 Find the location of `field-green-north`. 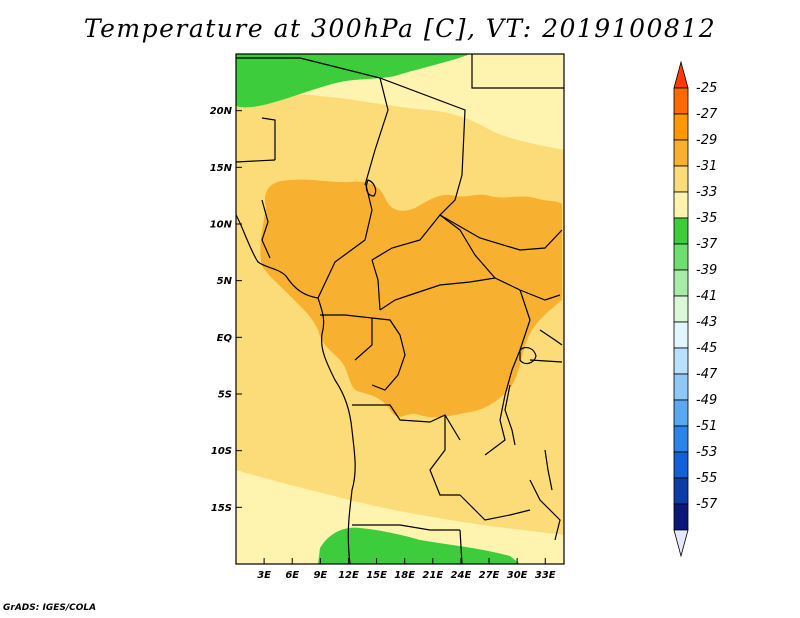

field-green-north is located at coordinates (353, 81).